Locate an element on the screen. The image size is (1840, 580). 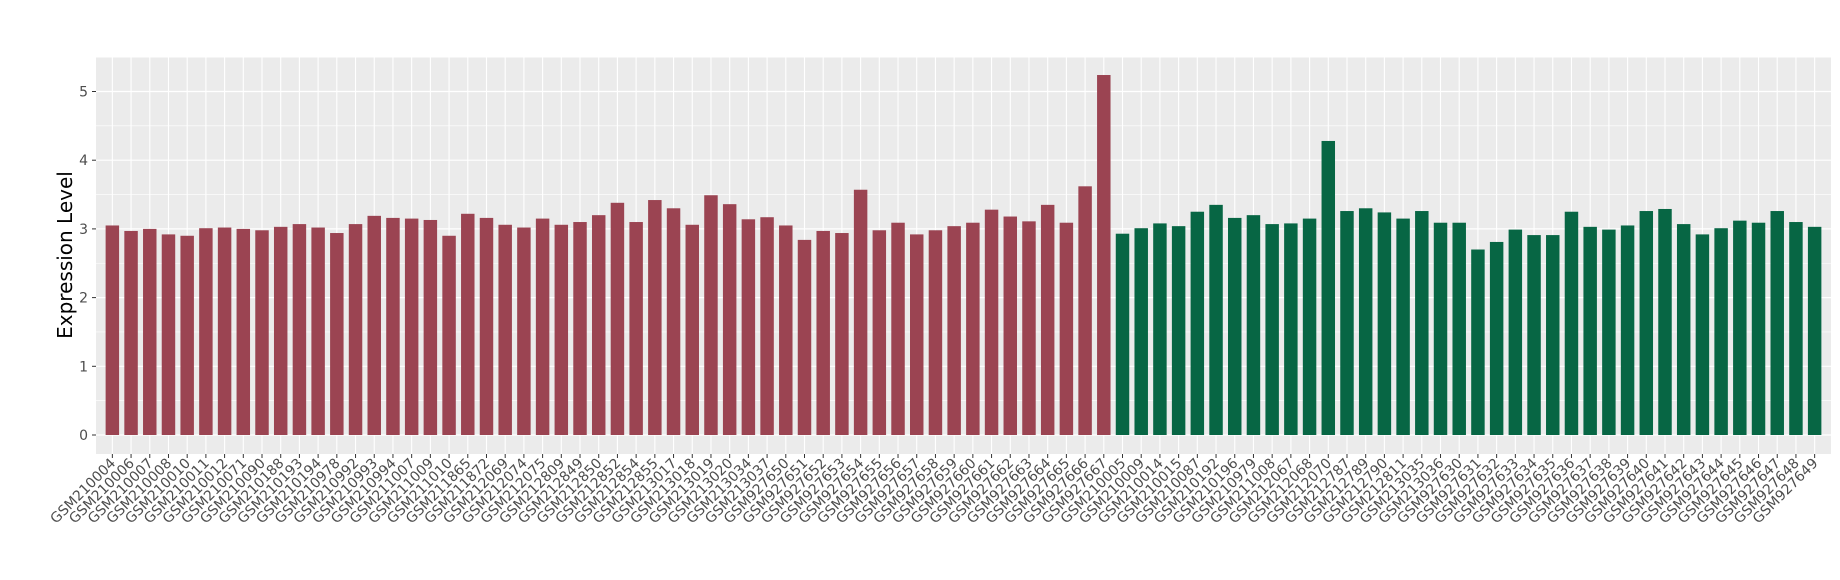
bar-GSM210993 is located at coordinates (374, 325).